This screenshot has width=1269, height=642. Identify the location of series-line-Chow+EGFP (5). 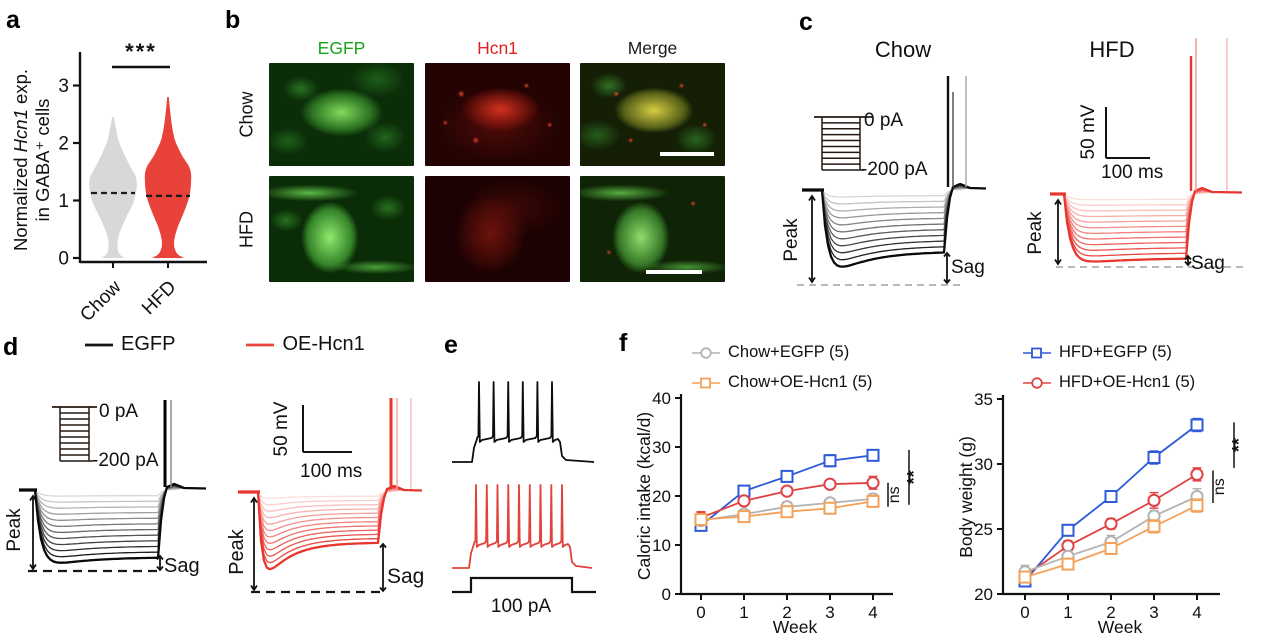
(1111, 534).